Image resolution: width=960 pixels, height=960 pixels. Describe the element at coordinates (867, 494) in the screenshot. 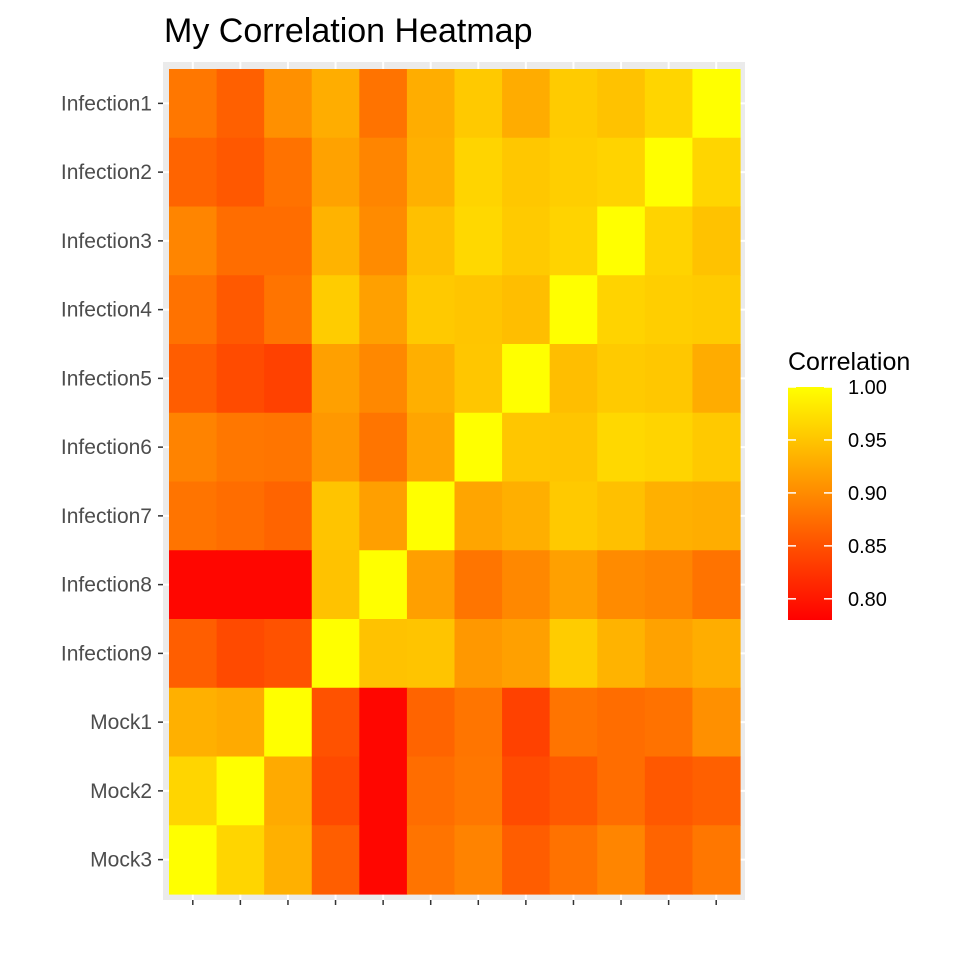

I see `legend-tick-label: 0.90` at that location.